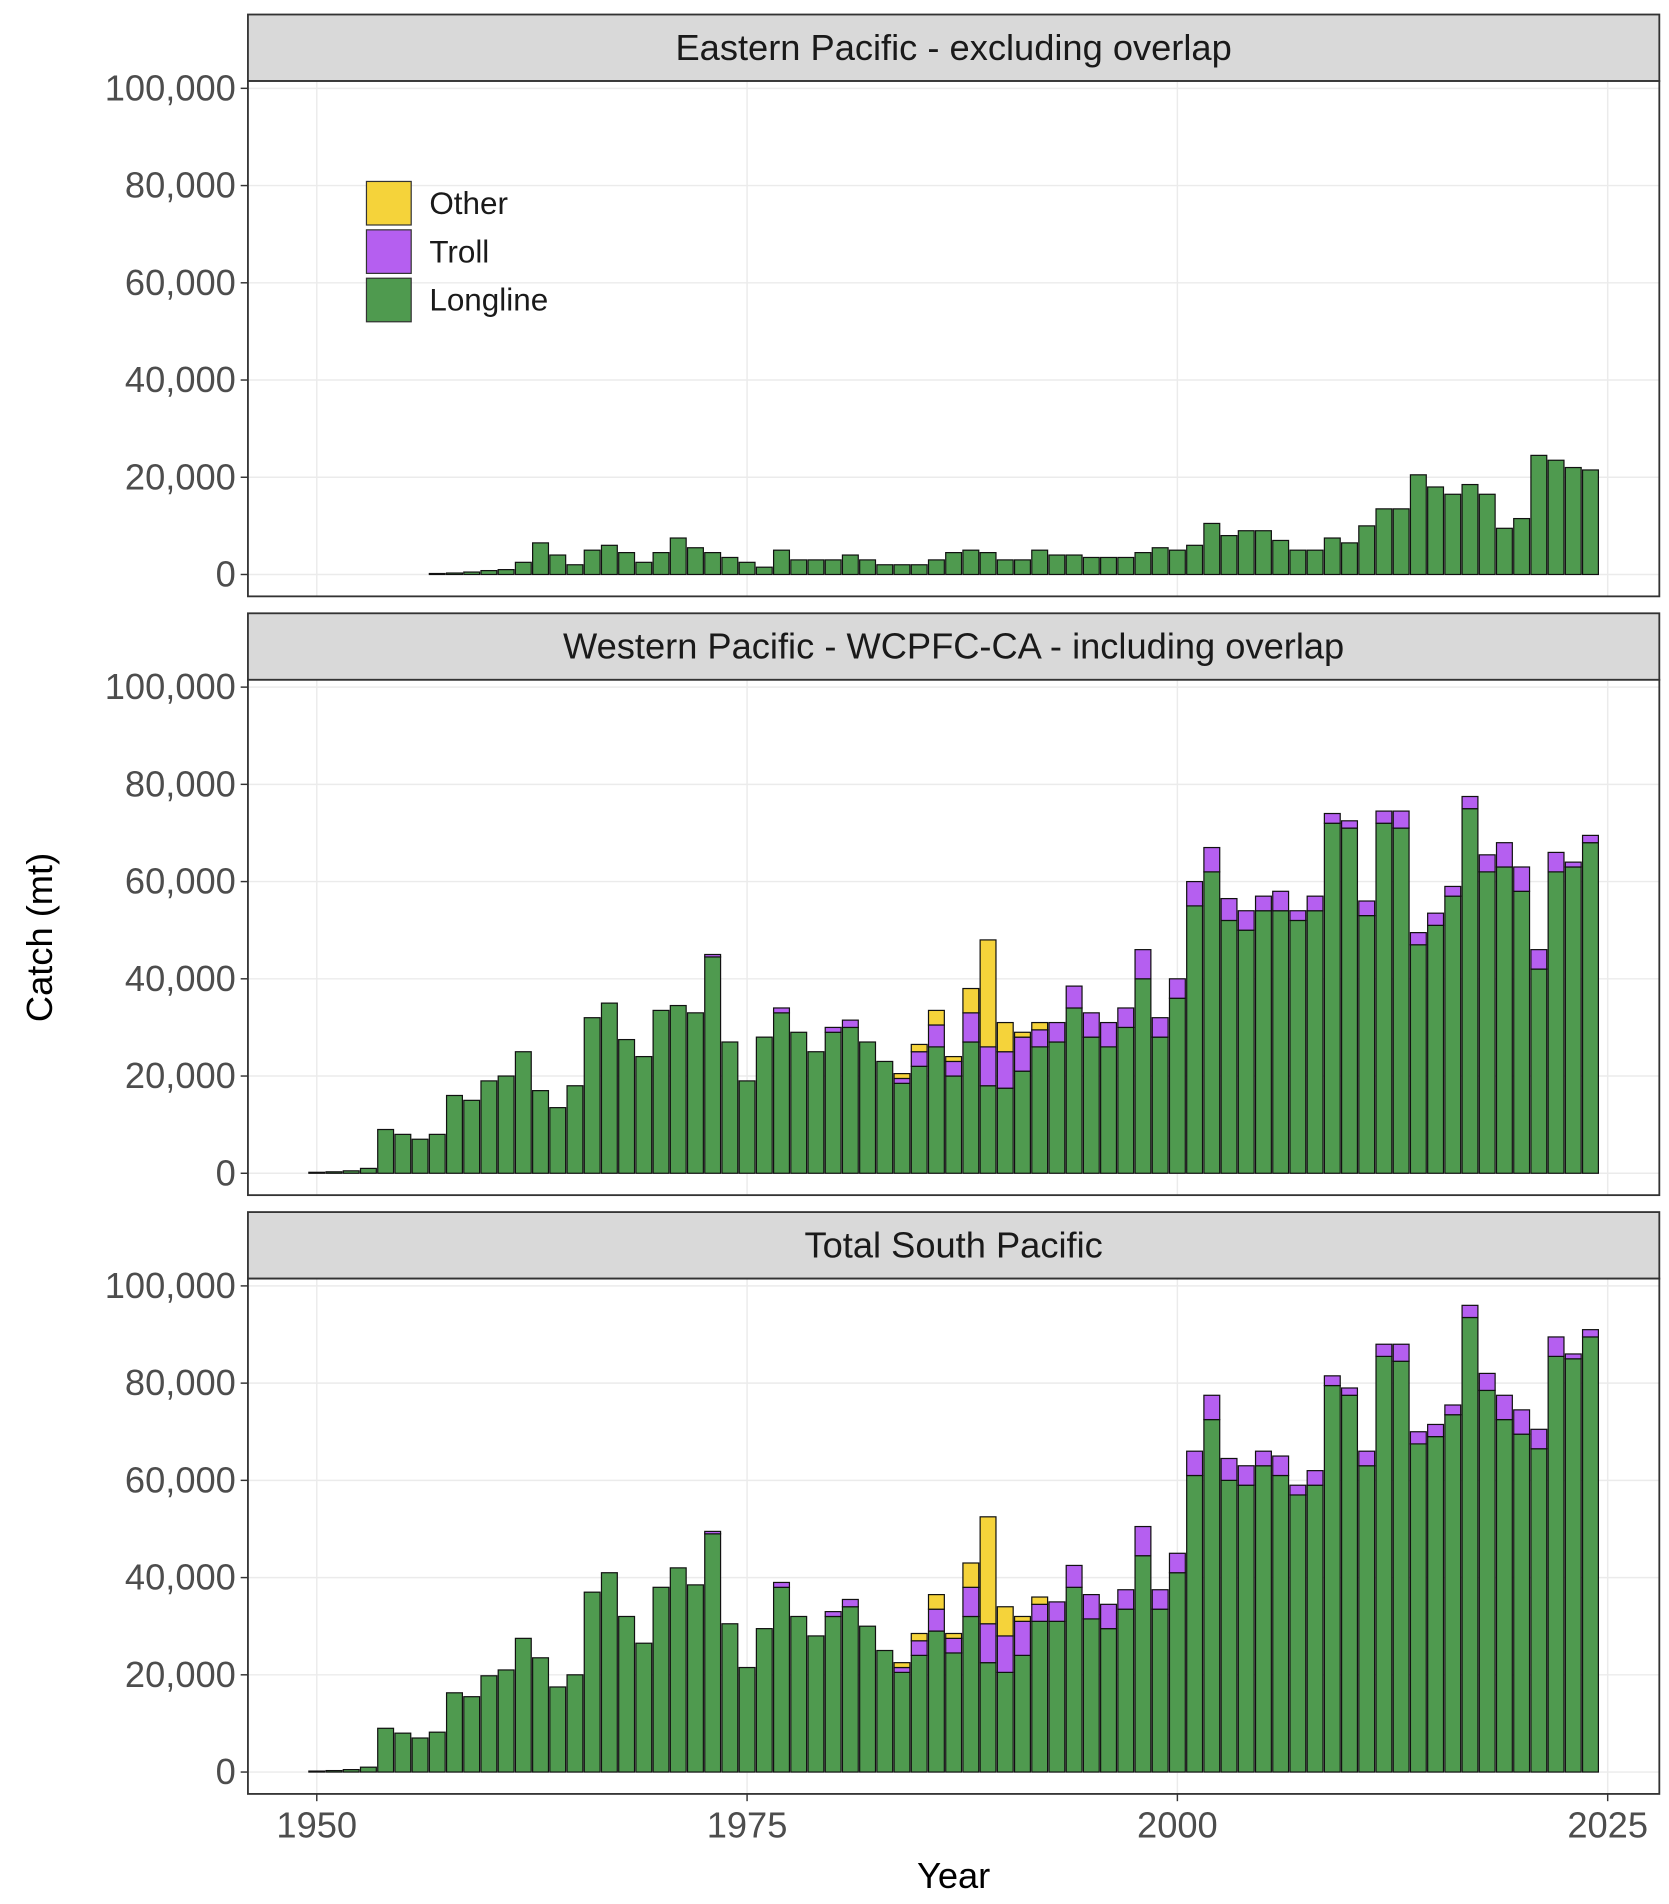 The image size is (1669, 1904). Describe the element at coordinates (954, 47) in the screenshot. I see `facet-strip` at that location.